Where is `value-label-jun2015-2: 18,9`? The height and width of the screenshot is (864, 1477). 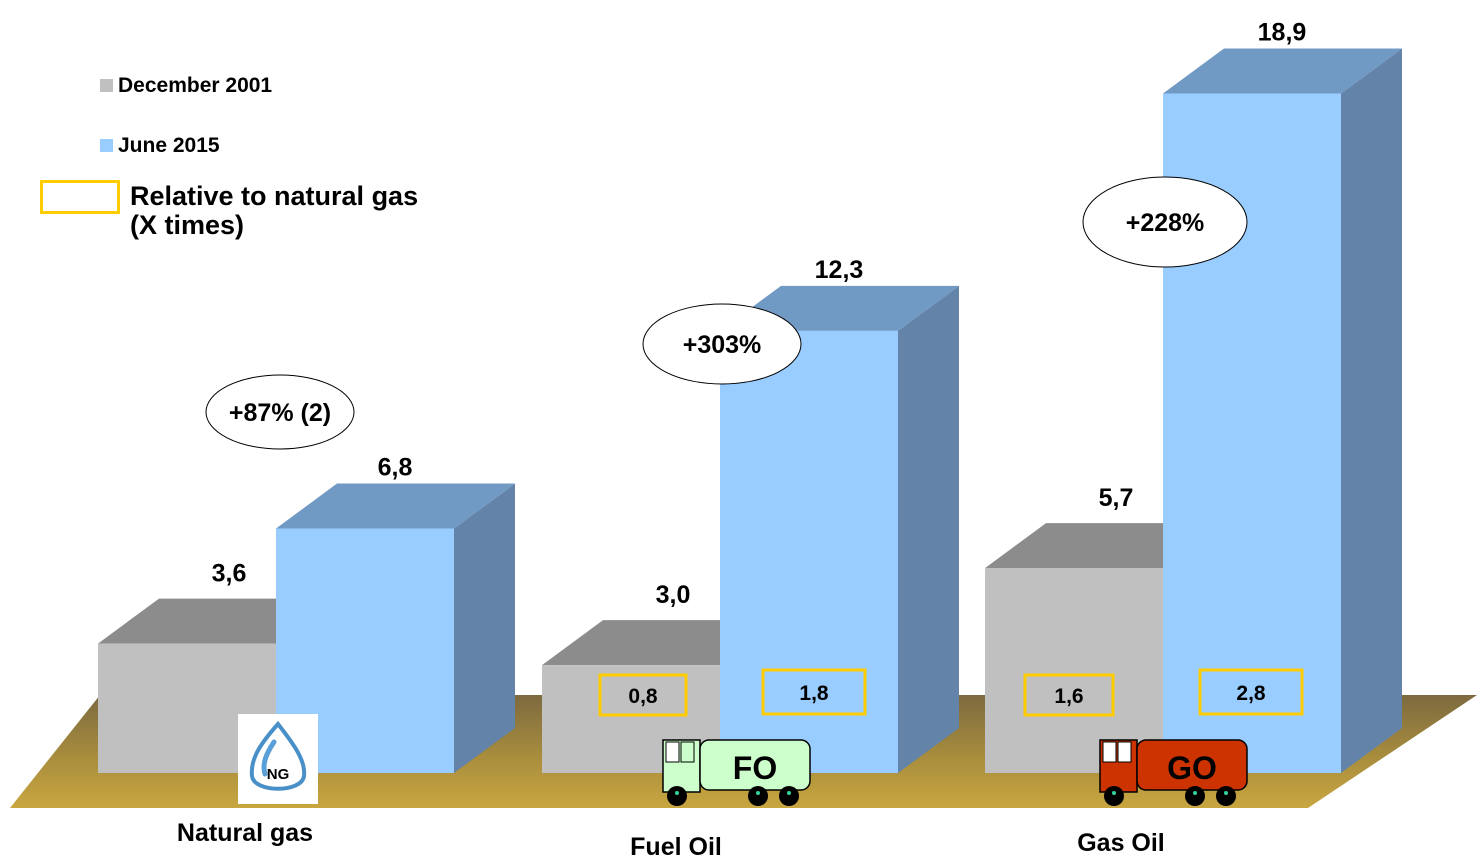 value-label-jun2015-2: 18,9 is located at coordinates (1282, 33).